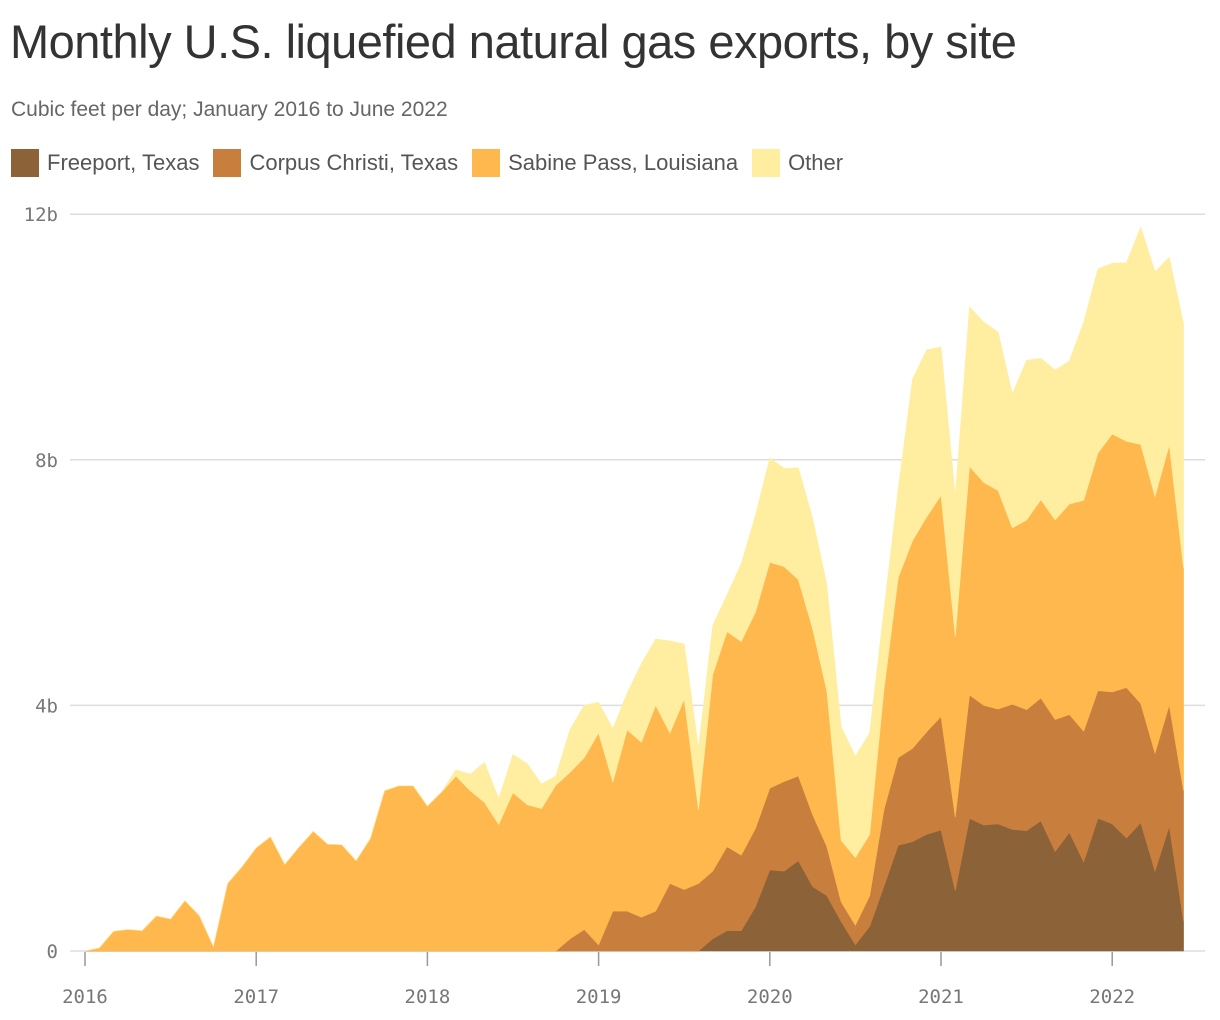  I want to click on y-tick-label: 4b, so click(46, 706).